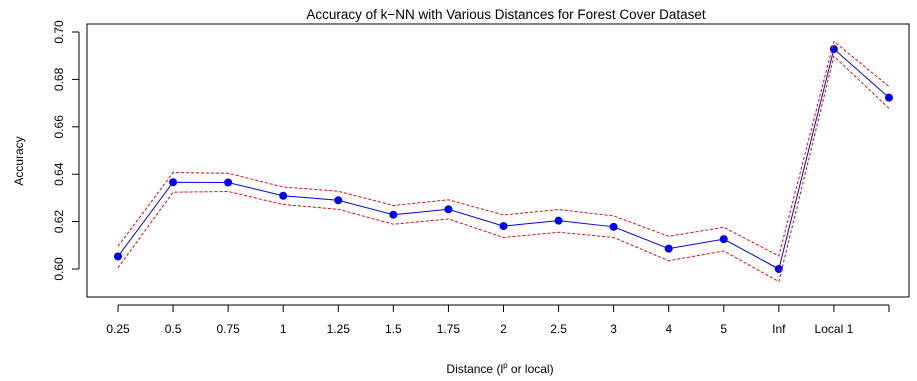  What do you see at coordinates (59, 269) in the screenshot?
I see `y-tick-label: 0.60` at bounding box center [59, 269].